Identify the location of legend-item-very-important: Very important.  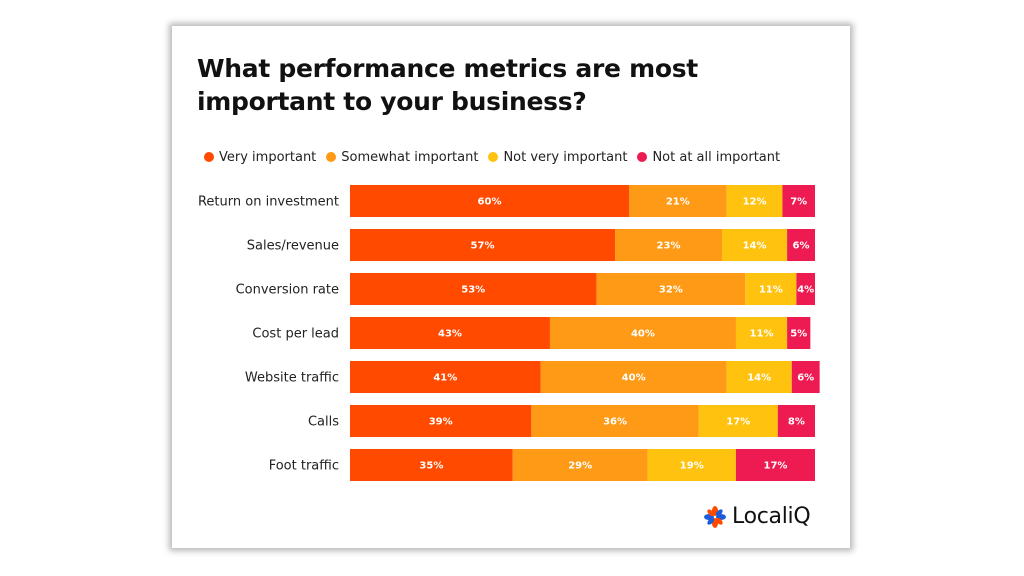
(260, 157).